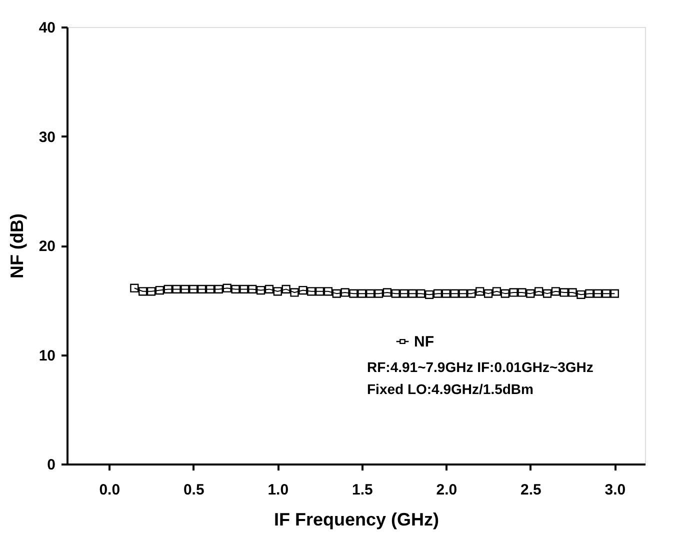 The width and height of the screenshot is (674, 541). What do you see at coordinates (16, 246) in the screenshot?
I see `y-axis-title: NF (dB)` at bounding box center [16, 246].